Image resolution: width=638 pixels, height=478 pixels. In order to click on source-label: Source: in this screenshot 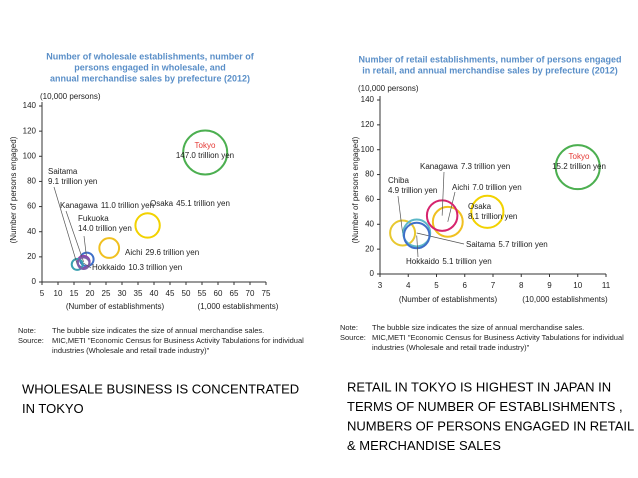, I will do `click(353, 337)`.